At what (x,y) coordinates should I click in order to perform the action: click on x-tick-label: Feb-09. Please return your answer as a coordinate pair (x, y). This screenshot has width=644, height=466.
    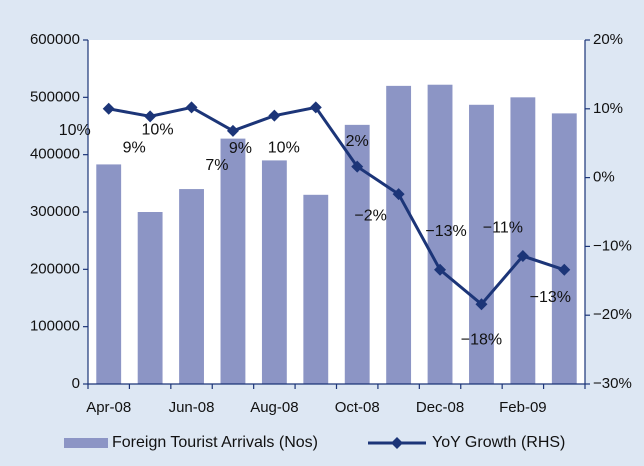
    Looking at the image, I should click on (523, 407).